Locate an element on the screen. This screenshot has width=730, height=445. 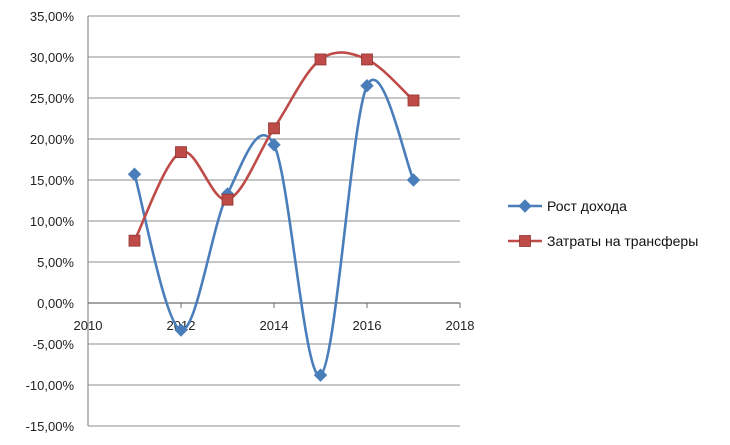
legend-label: Затраты на трансферы is located at coordinates (622, 241).